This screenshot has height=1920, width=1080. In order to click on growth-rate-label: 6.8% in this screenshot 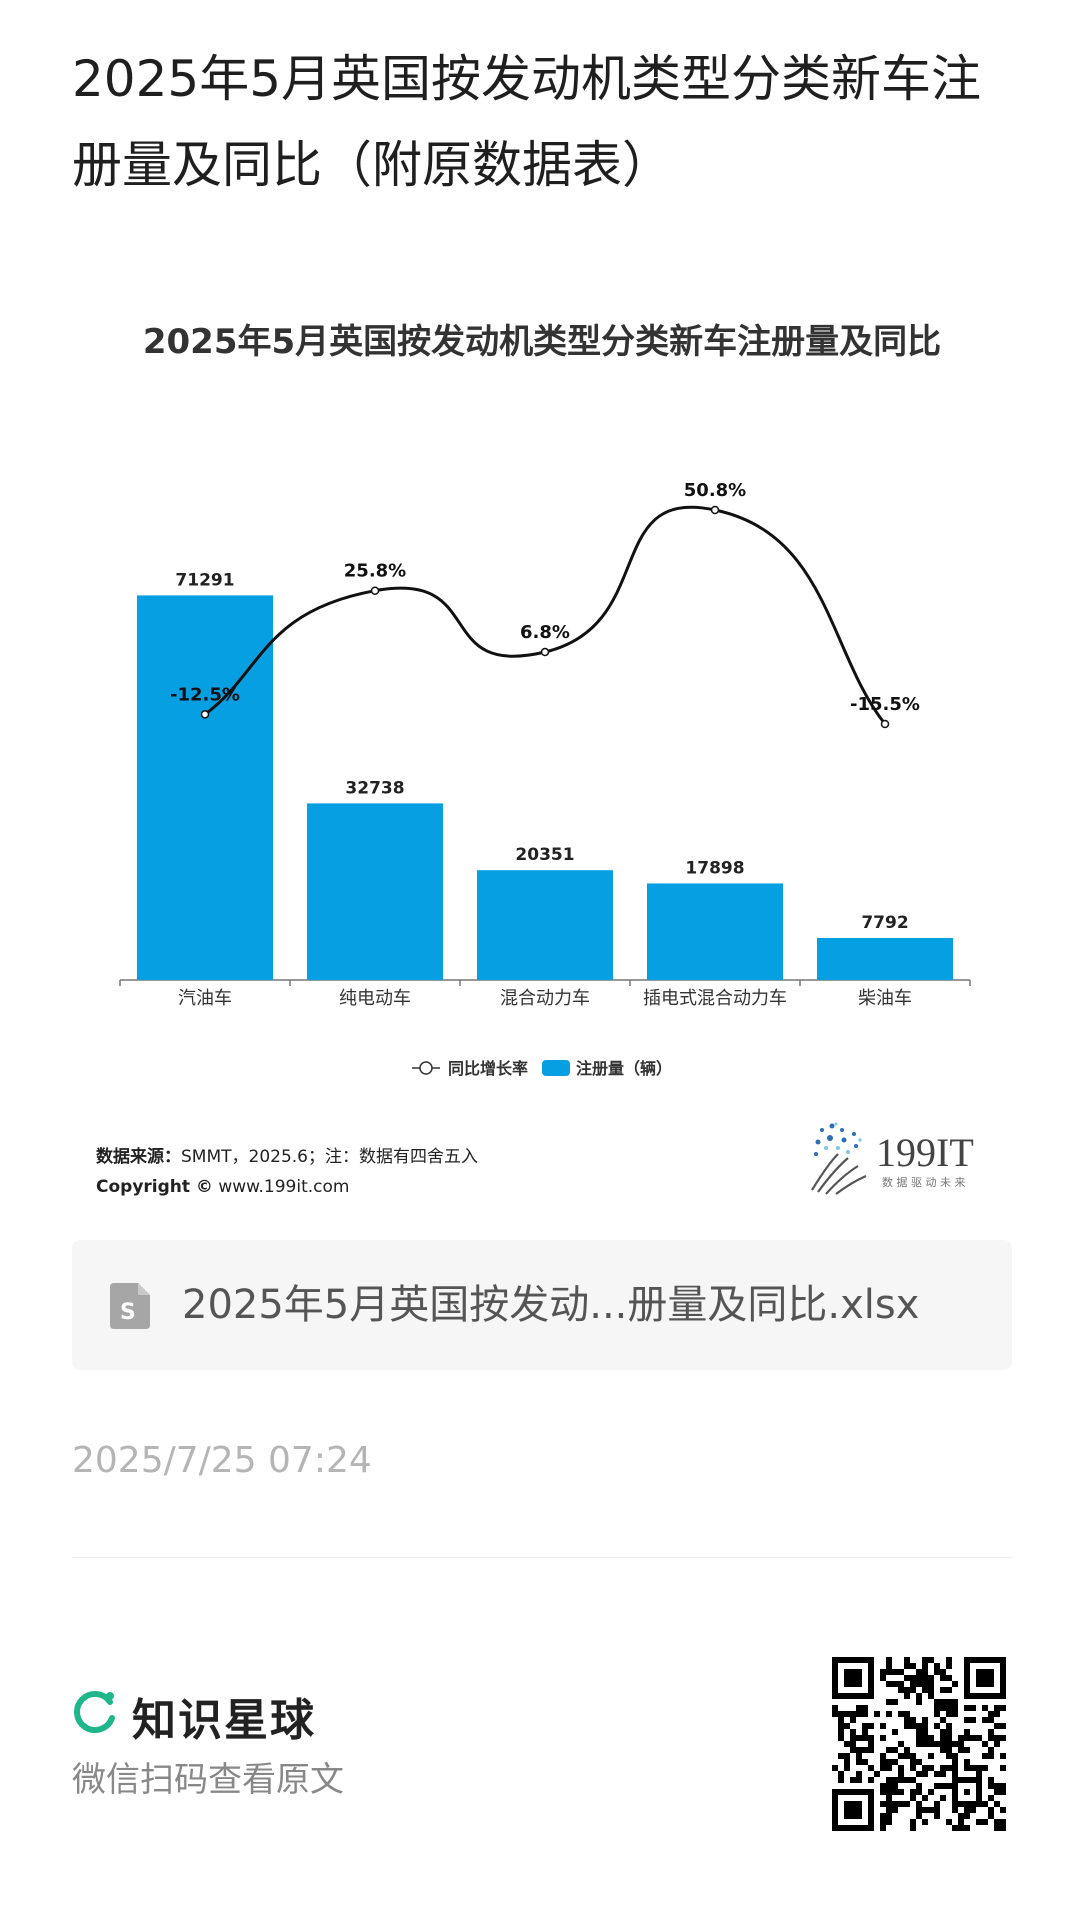, I will do `click(545, 632)`.